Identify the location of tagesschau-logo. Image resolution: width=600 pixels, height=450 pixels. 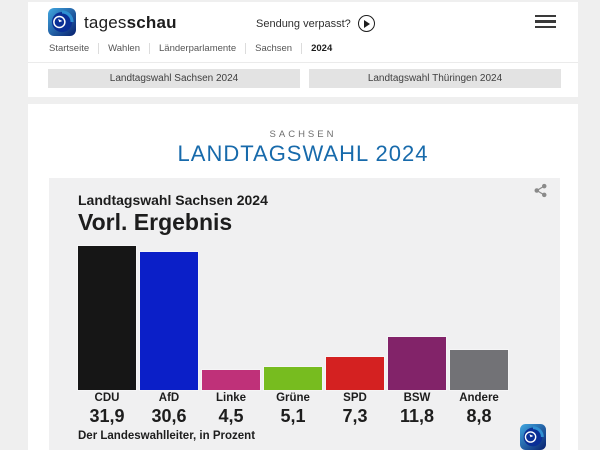
(62, 22).